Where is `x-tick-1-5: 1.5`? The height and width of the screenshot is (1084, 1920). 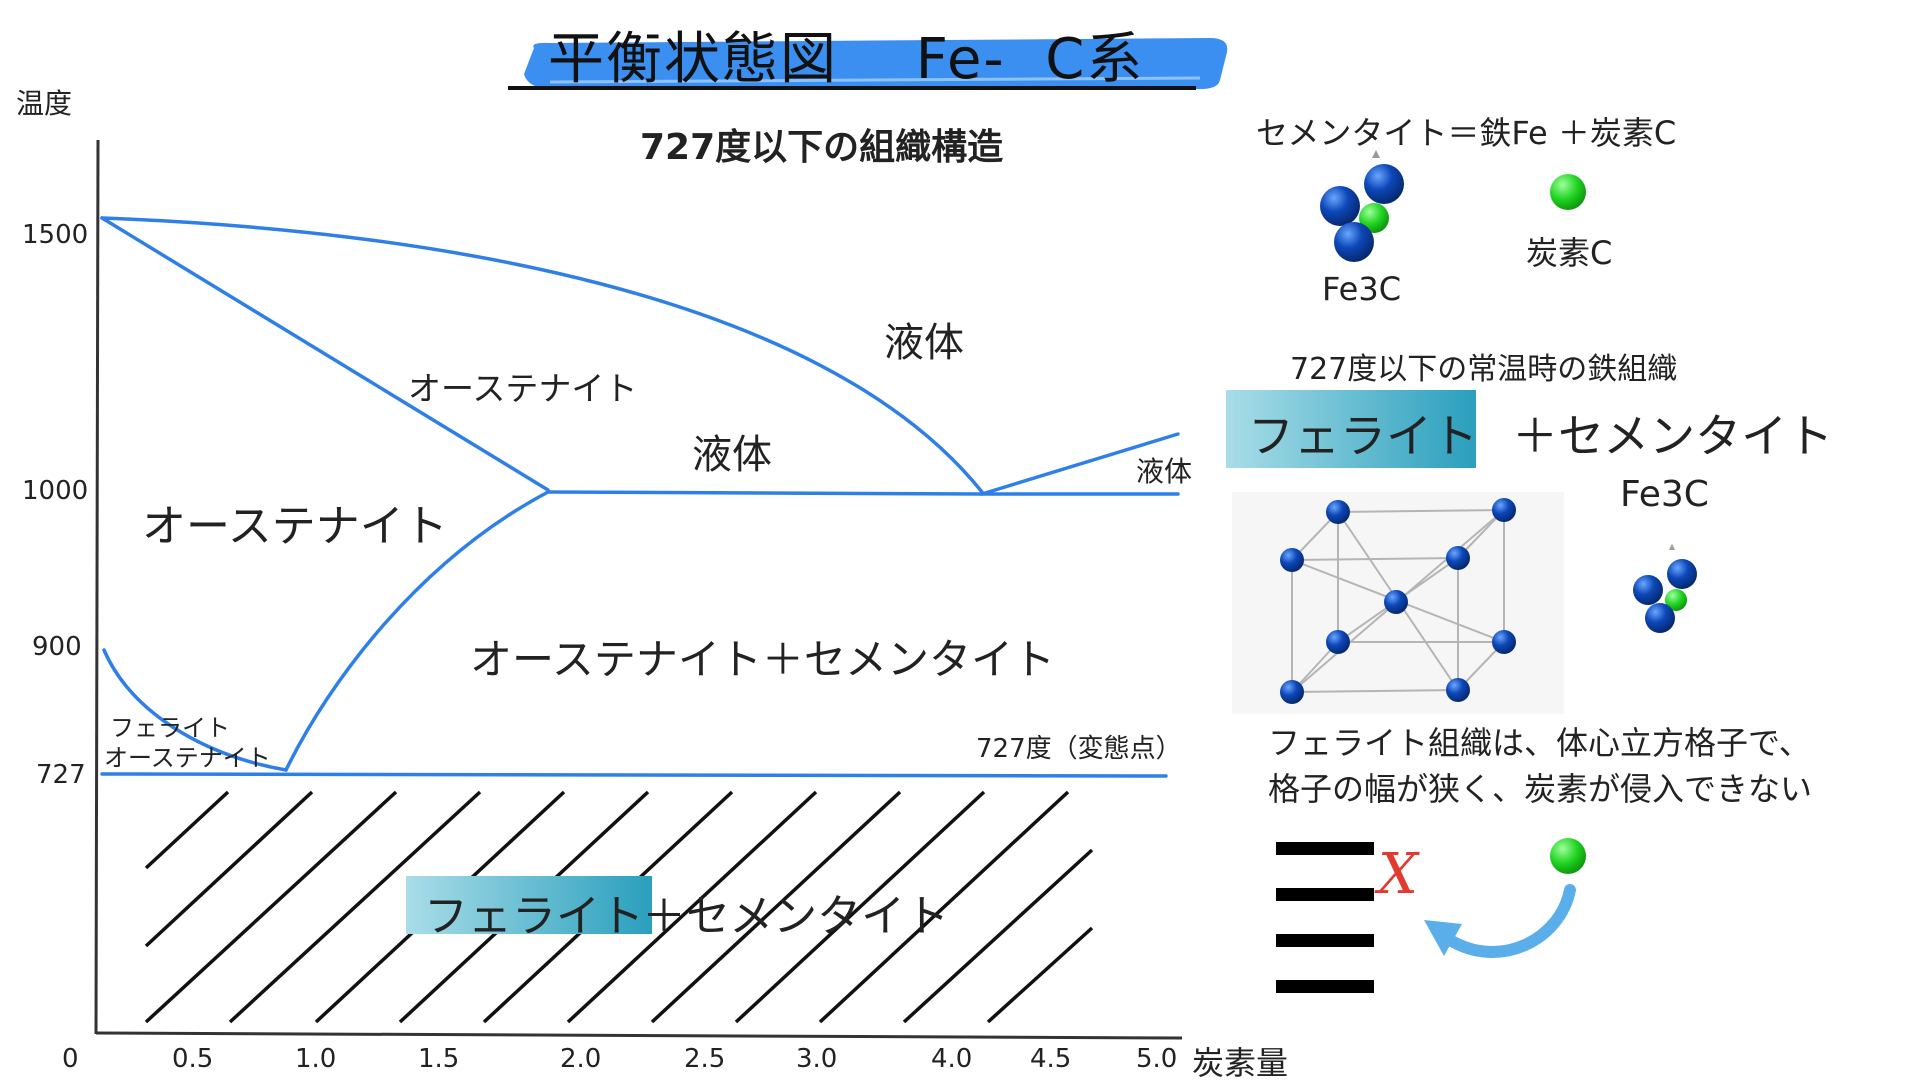 x-tick-1-5: 1.5 is located at coordinates (439, 1059).